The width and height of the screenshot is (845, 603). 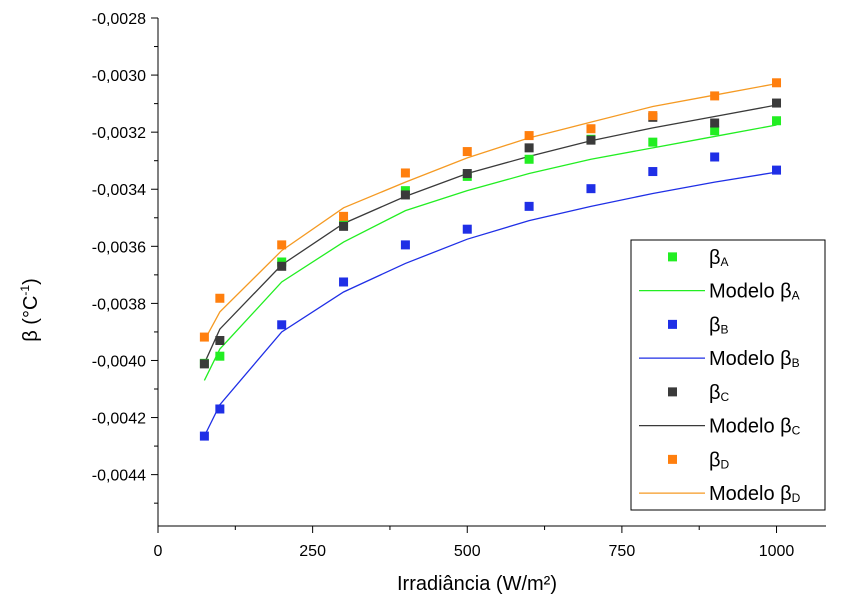 What do you see at coordinates (622, 551) in the screenshot?
I see `x-tick-label: 750` at bounding box center [622, 551].